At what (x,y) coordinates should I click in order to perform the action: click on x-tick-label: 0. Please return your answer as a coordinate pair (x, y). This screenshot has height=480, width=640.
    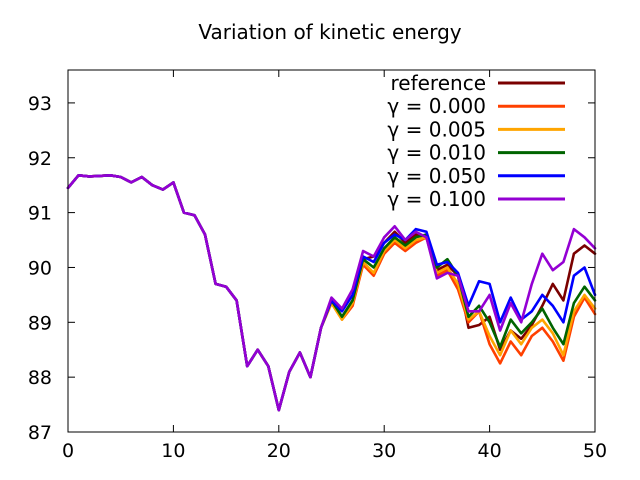
    Looking at the image, I should click on (68, 451).